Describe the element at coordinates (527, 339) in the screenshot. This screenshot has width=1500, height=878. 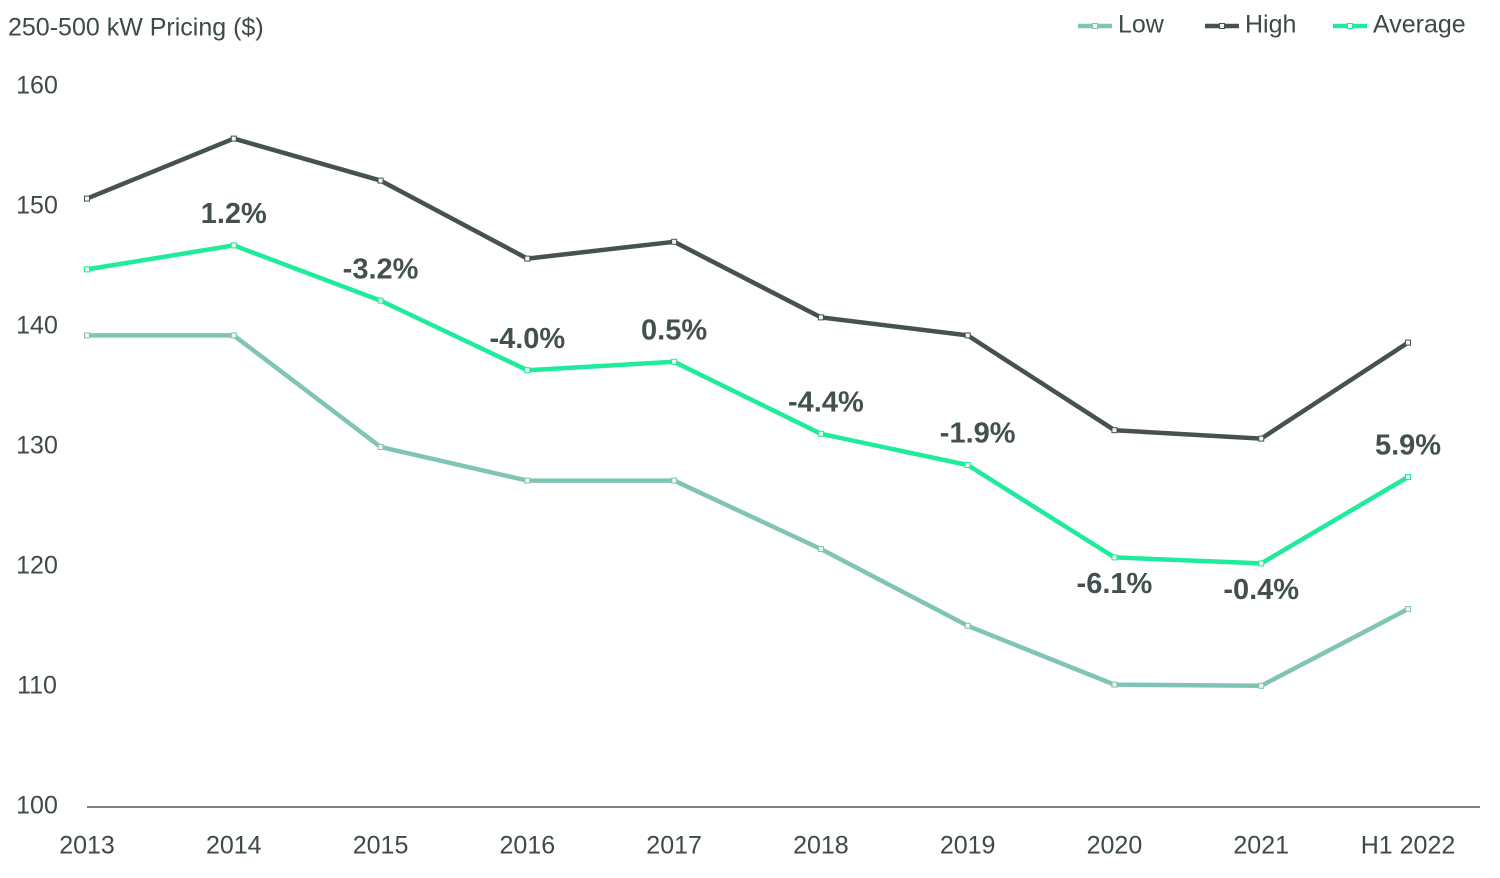
I see `change-label: -4.0%` at that location.